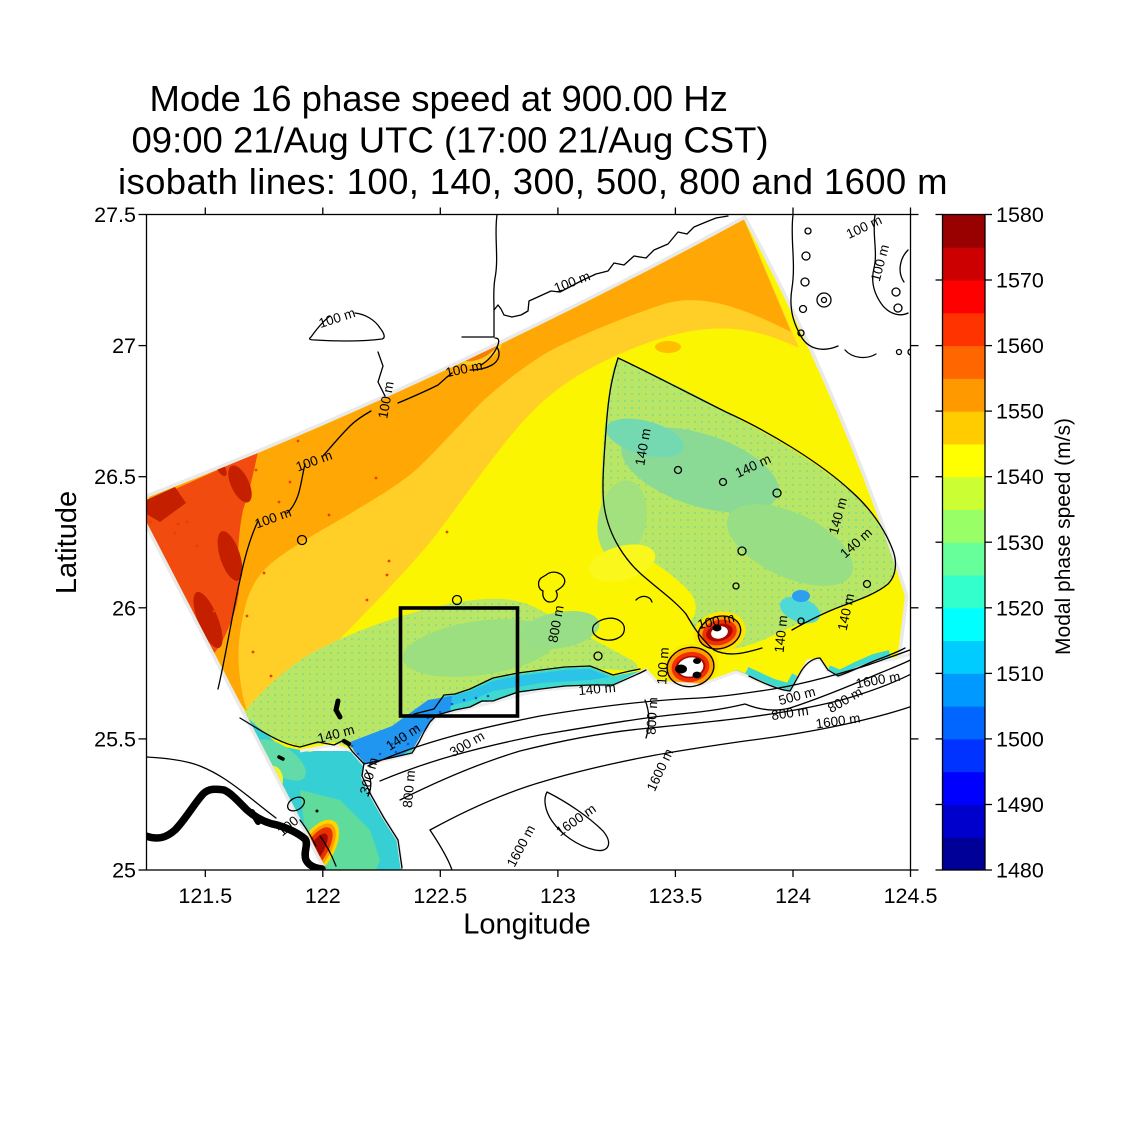 The image size is (1125, 1130). I want to click on svg-text: Longitude, so click(526, 925).